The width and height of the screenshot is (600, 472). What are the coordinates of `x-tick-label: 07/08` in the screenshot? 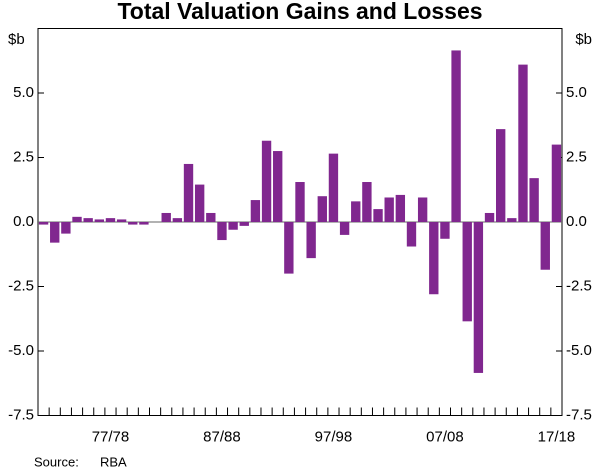 It's located at (445, 436).